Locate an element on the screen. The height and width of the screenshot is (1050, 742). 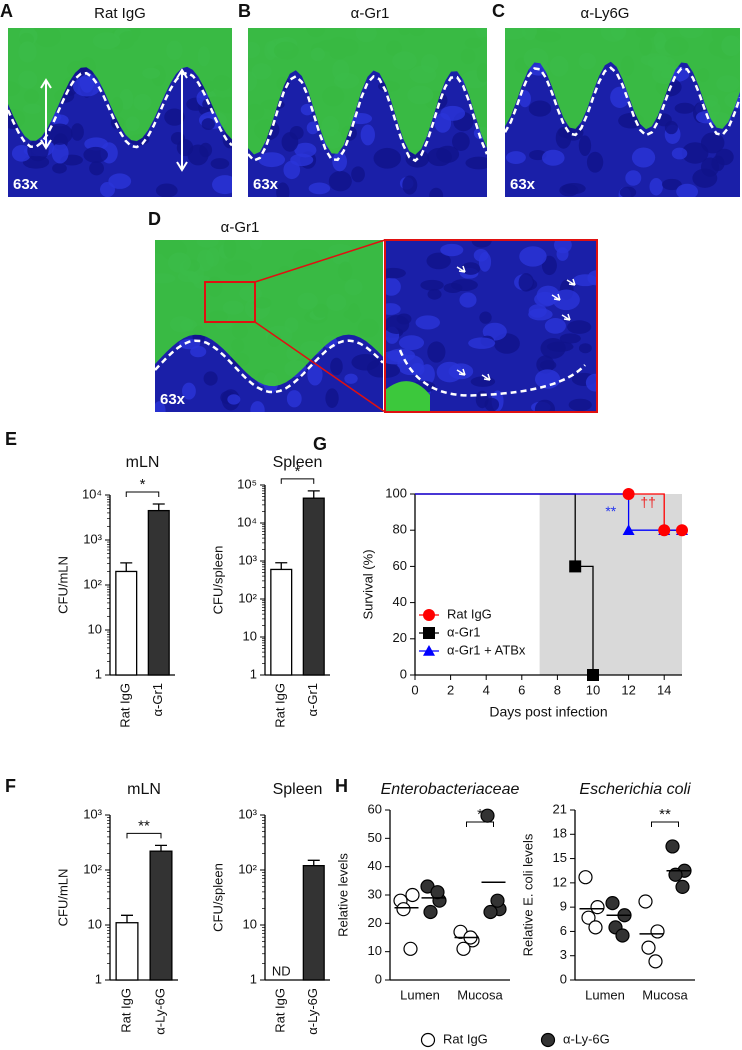
x-tick-label: 14 is located at coordinates (664, 689).